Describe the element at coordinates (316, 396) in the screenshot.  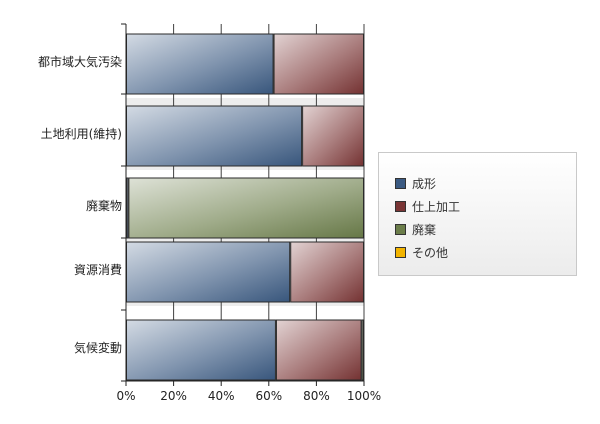
I see `x-tick-label: 80%` at that location.